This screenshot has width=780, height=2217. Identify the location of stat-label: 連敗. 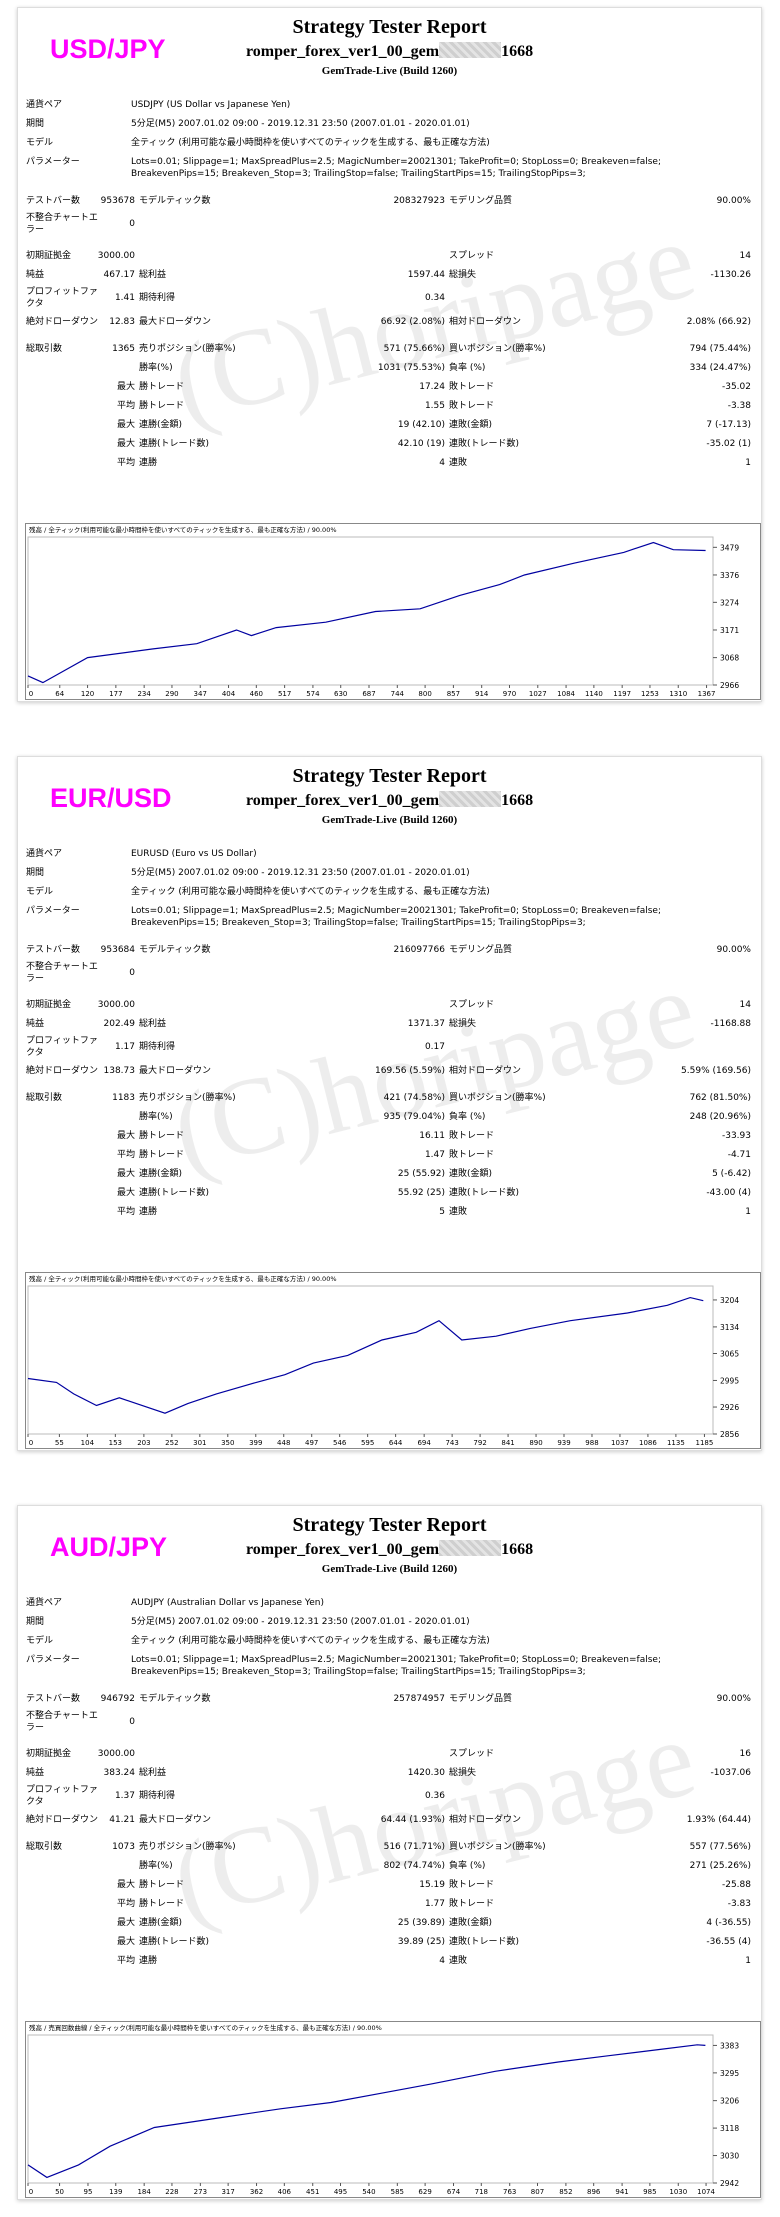
(458, 1960).